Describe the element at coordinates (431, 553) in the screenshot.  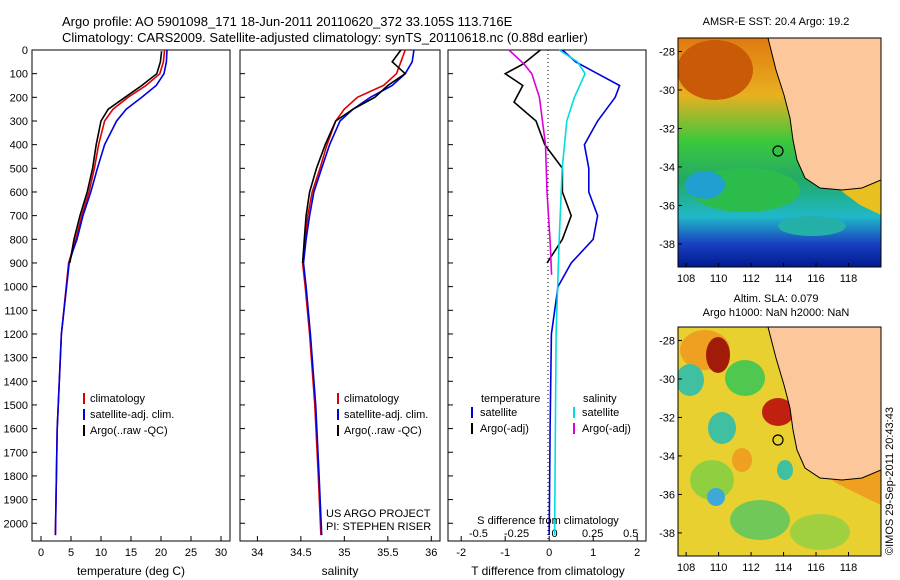
I see `x-tick-label: 36` at that location.